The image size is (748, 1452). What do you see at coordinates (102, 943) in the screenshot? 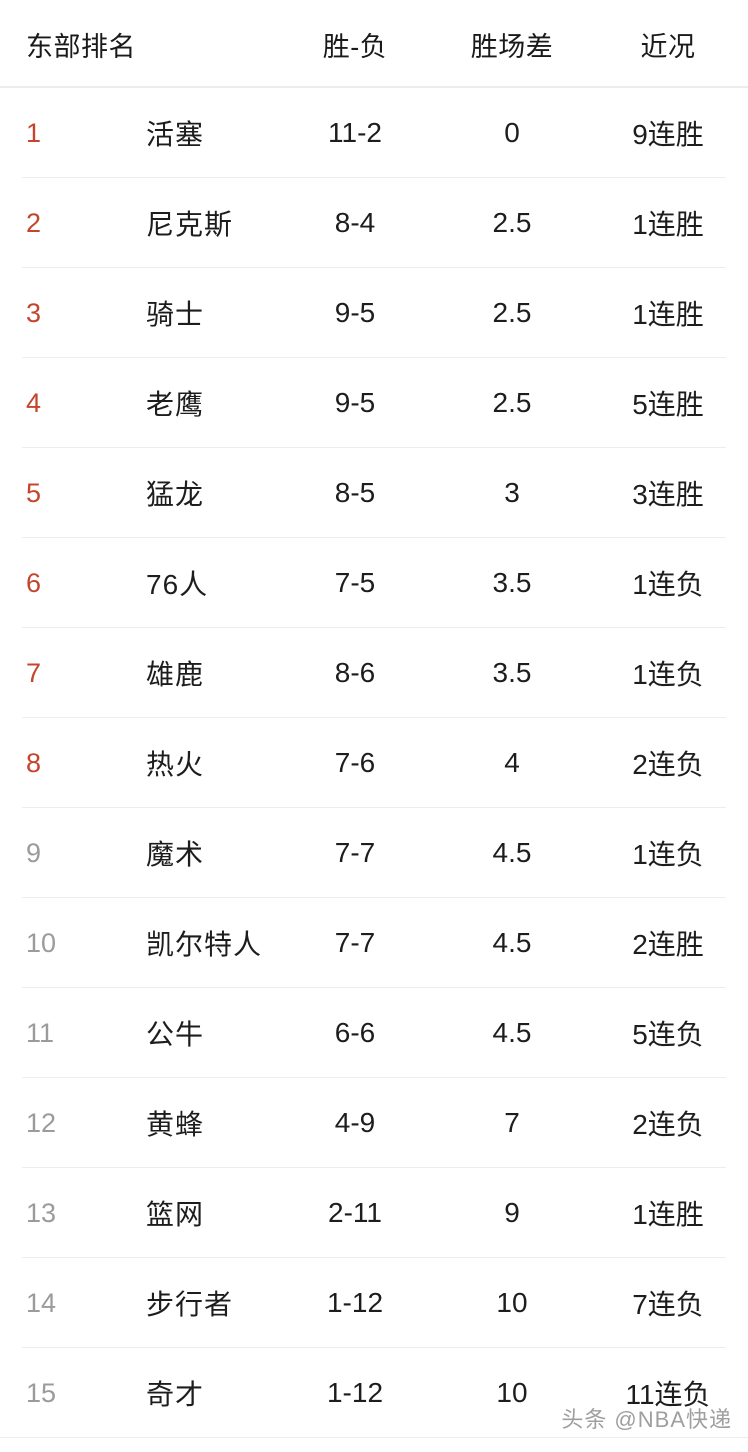
I see `team-logo-icon: CELTICSBOS` at bounding box center [102, 943].